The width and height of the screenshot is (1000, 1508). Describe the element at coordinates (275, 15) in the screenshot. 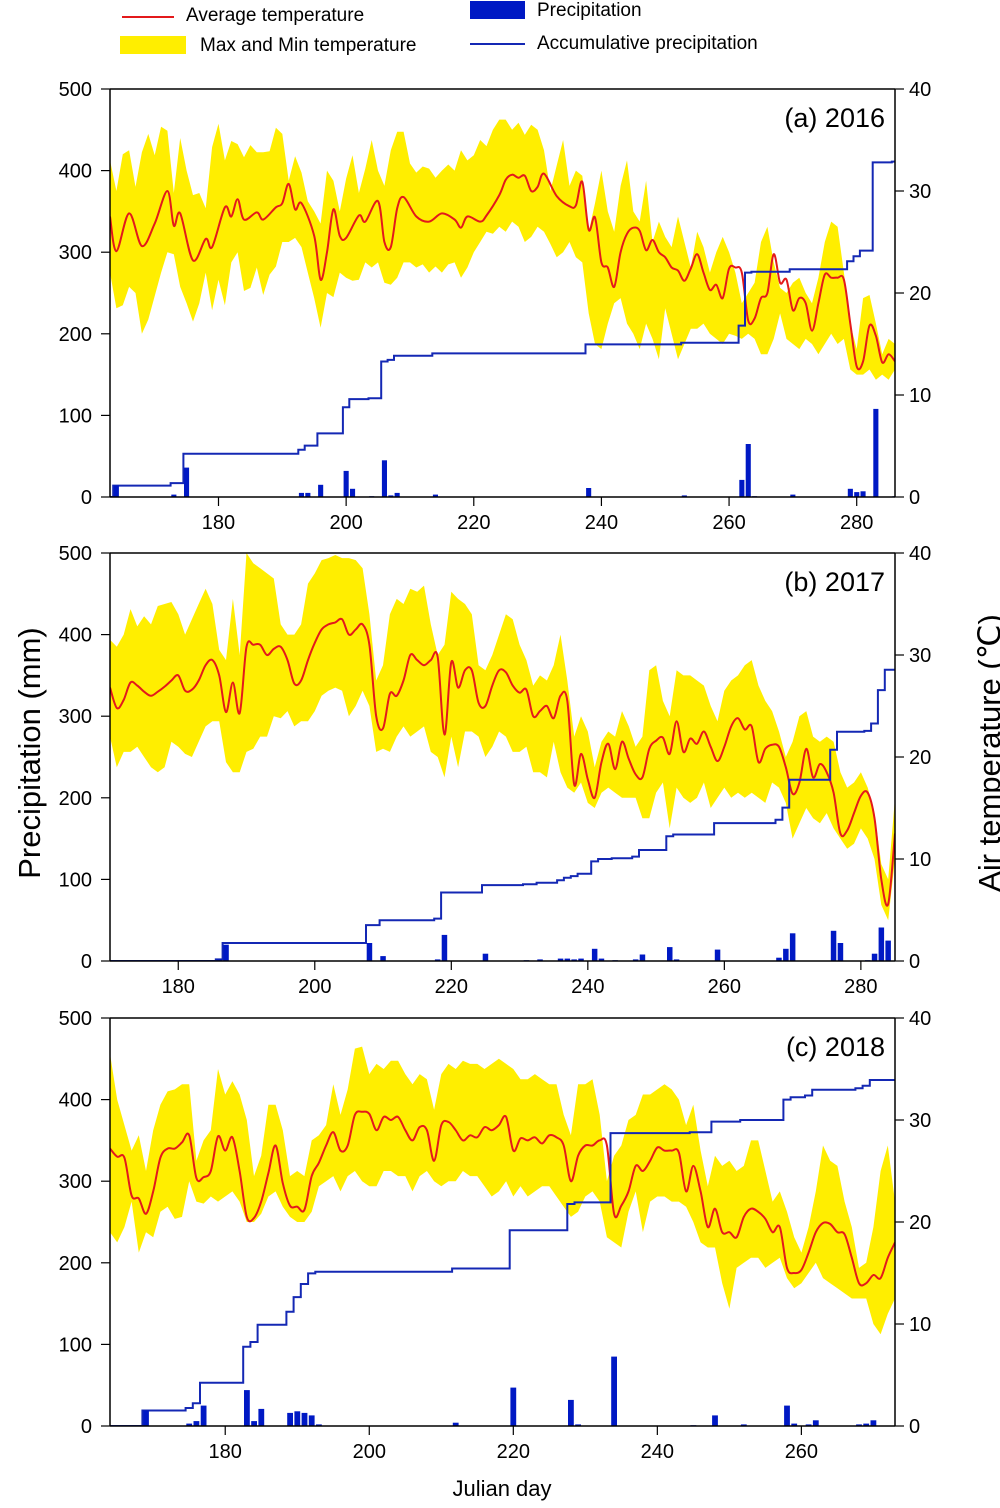

I see `legend-avg-label: Average temperature` at that location.